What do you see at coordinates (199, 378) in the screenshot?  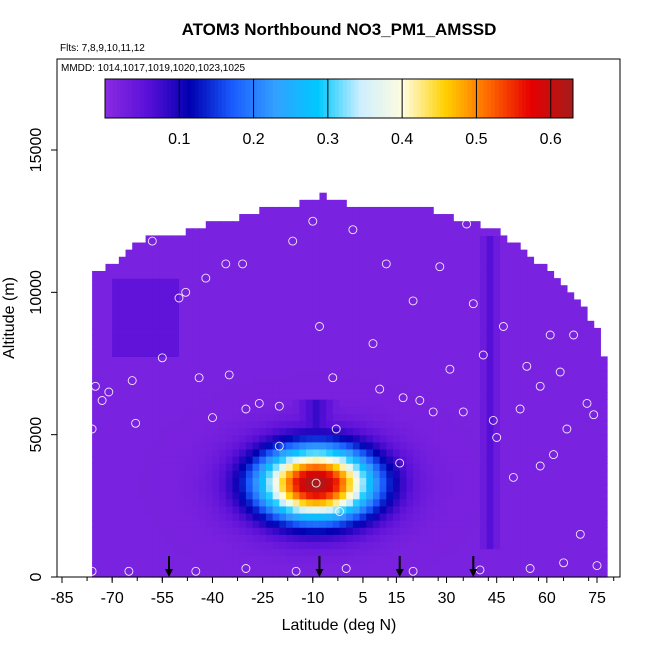 I see `obs-point` at bounding box center [199, 378].